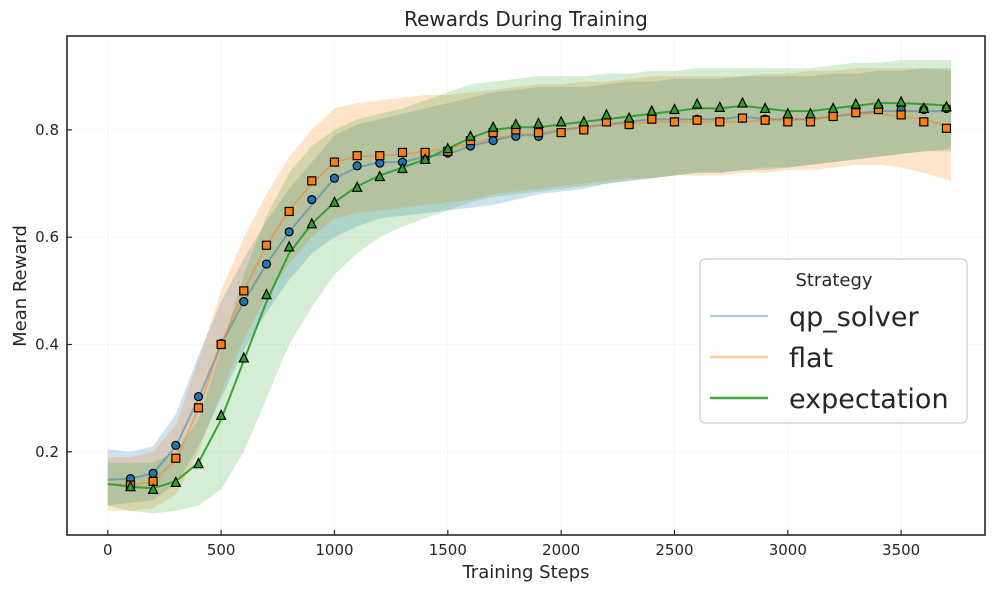 The height and width of the screenshot is (591, 996). I want to click on y-axis-ticks: 0.2 0.4 0.6 0.8, so click(53, 291).